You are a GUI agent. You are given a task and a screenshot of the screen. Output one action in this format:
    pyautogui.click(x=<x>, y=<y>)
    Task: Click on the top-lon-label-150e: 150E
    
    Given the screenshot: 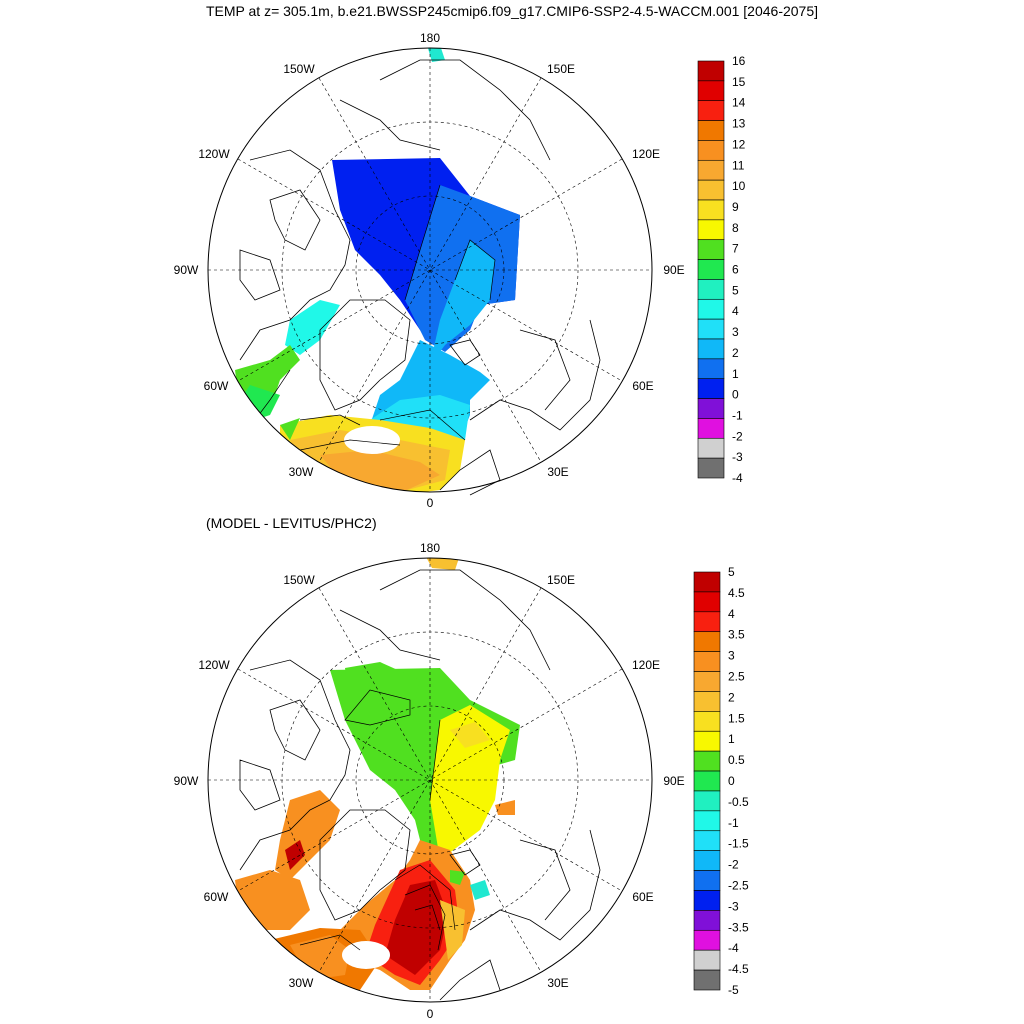 What is the action you would take?
    pyautogui.click(x=561, y=69)
    